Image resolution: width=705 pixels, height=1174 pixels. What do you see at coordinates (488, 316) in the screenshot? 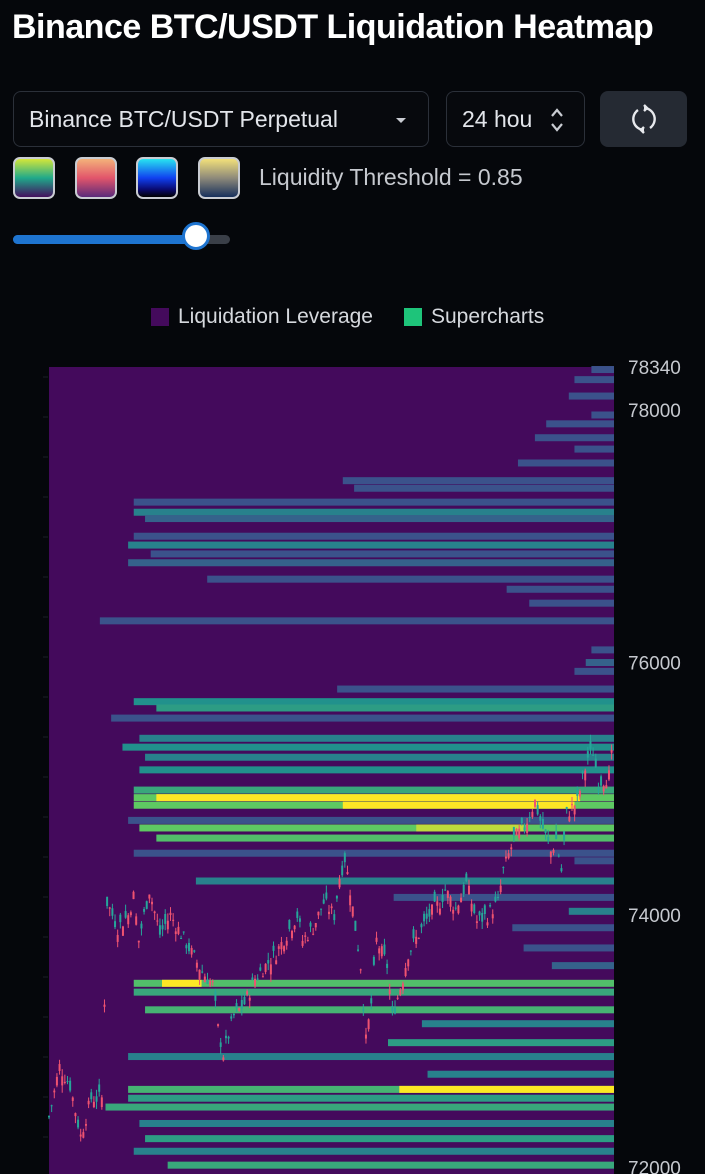
I see `legend-supercharts-label: Supercharts` at bounding box center [488, 316].